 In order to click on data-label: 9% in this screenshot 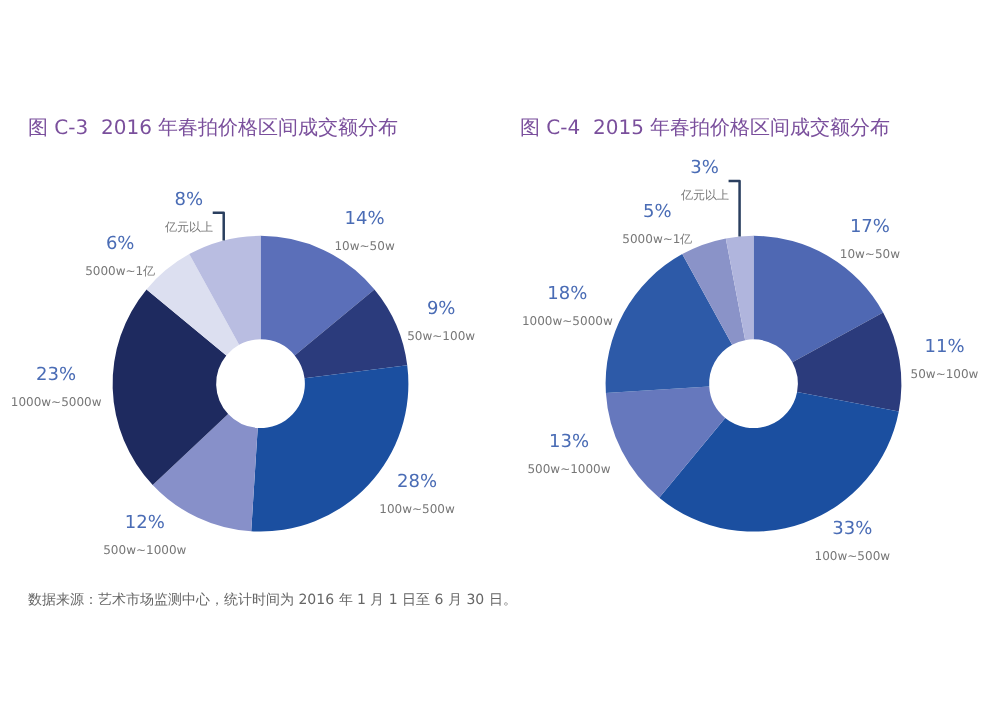, I will do `click(441, 309)`.